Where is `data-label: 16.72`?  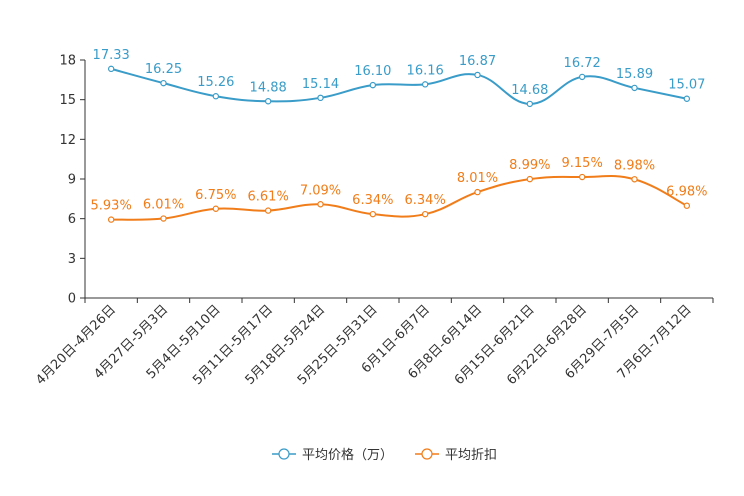
data-label: 16.72 is located at coordinates (582, 63).